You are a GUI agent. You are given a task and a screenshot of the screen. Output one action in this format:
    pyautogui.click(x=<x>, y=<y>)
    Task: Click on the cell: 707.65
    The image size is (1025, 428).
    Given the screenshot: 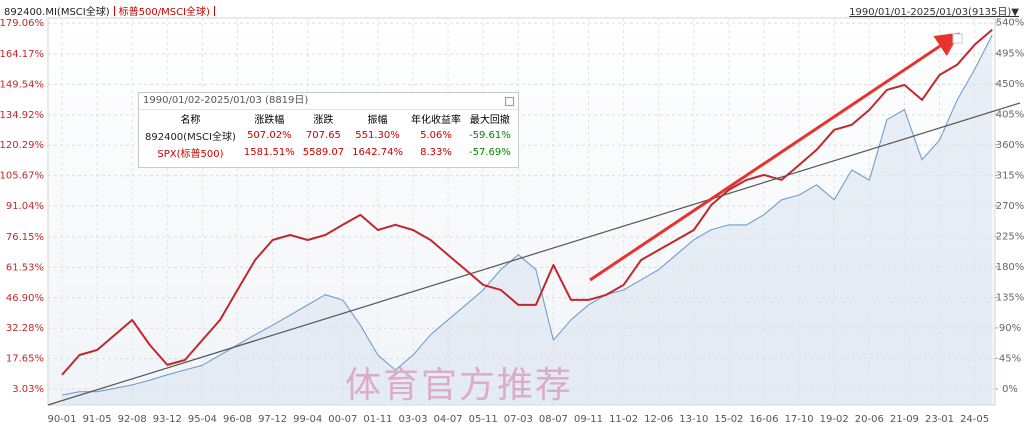 What is the action you would take?
    pyautogui.click(x=323, y=135)
    